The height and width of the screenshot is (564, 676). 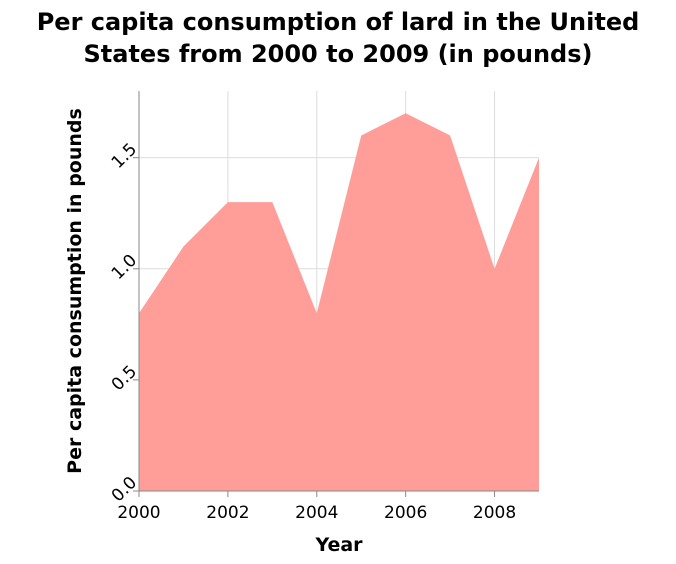 I want to click on x-tick-label-4: 2008, so click(x=494, y=513).